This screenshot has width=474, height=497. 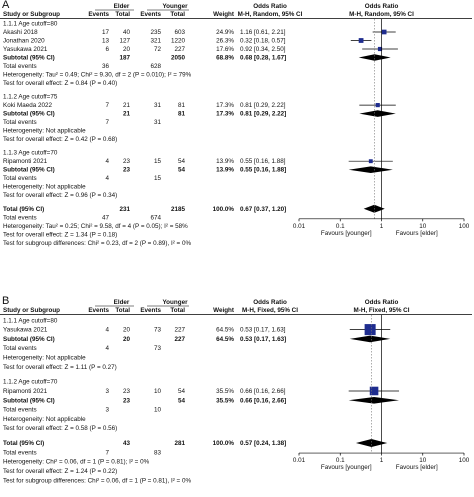 I want to click on subtotal-total-elder: 21, so click(x=127, y=114).